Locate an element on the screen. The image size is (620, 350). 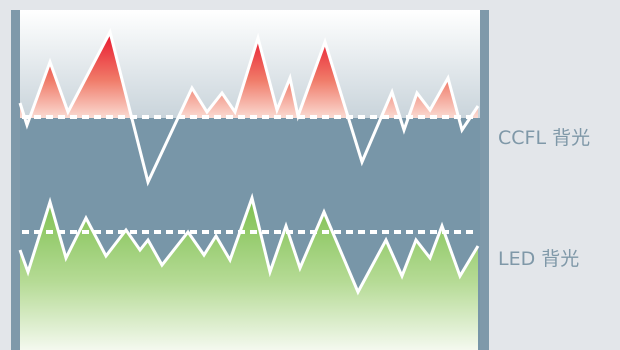
frame-left is located at coordinates (15, 180).